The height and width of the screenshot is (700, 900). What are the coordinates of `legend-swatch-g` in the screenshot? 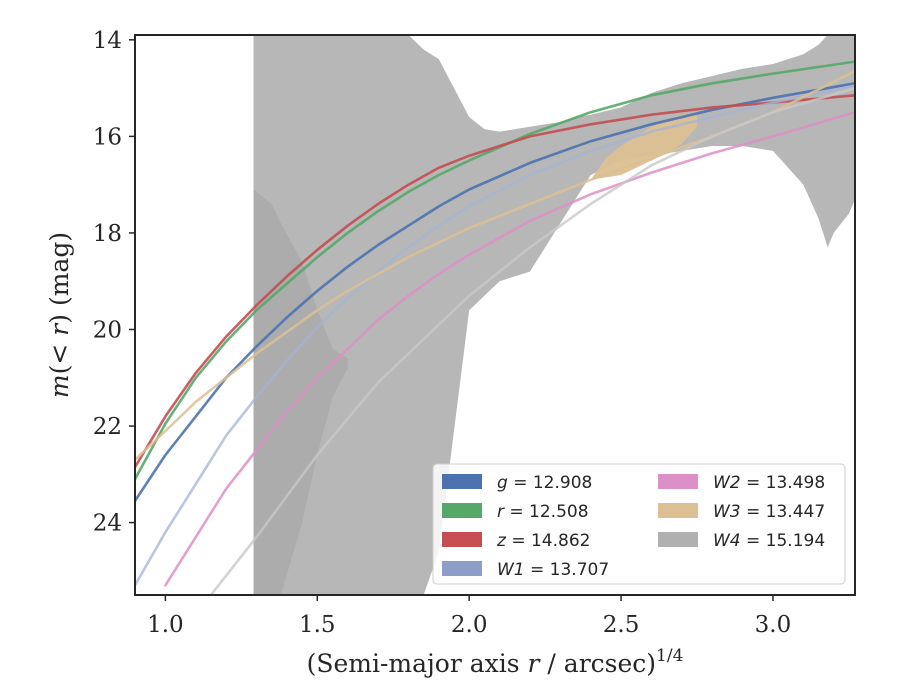 It's located at (462, 481).